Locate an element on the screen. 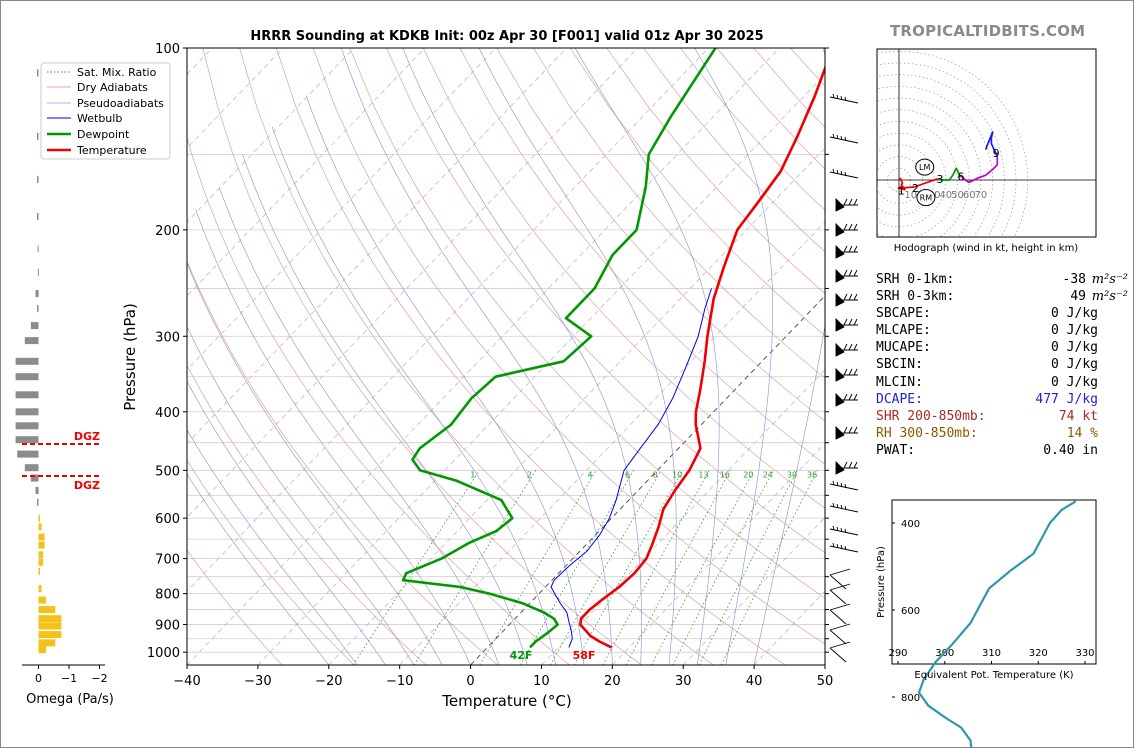 This screenshot has width=1134, height=748. index-row: RH 300-850mb: 14 % is located at coordinates (996, 434).